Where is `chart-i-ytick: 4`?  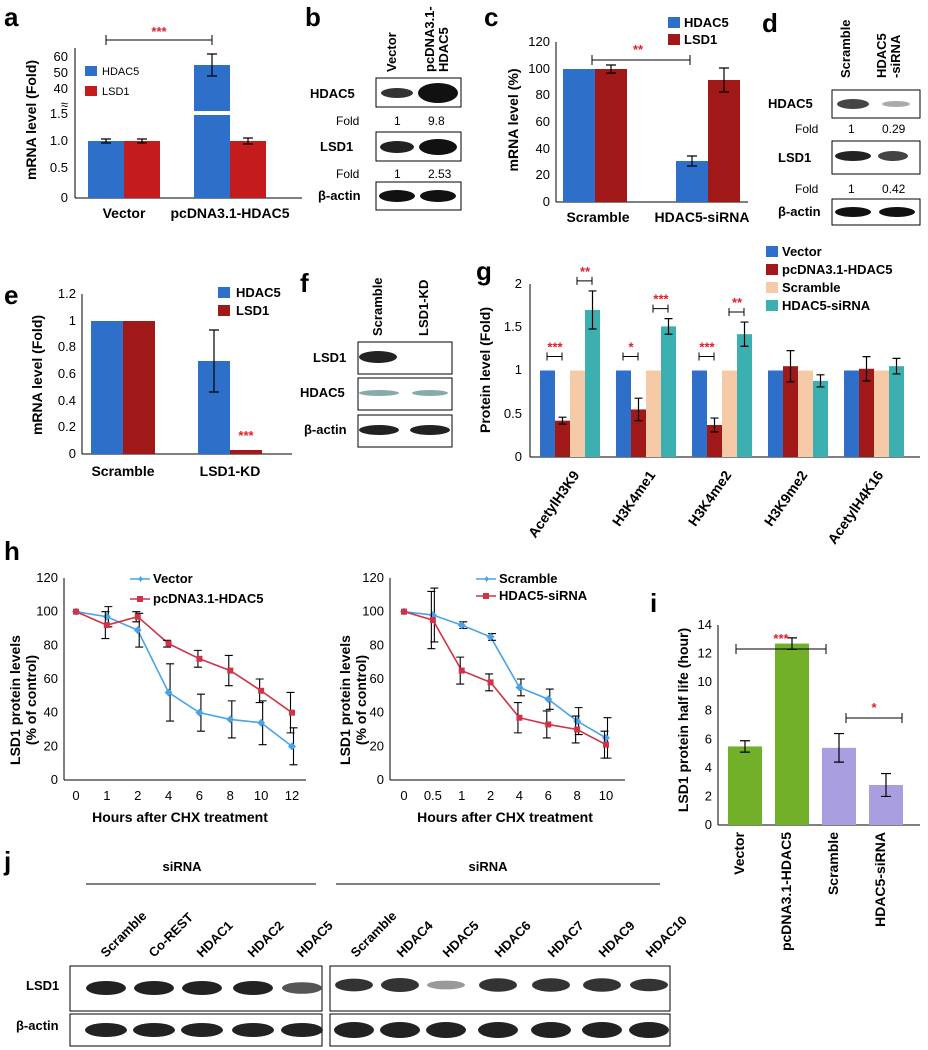 chart-i-ytick: 4 is located at coordinates (708, 767).